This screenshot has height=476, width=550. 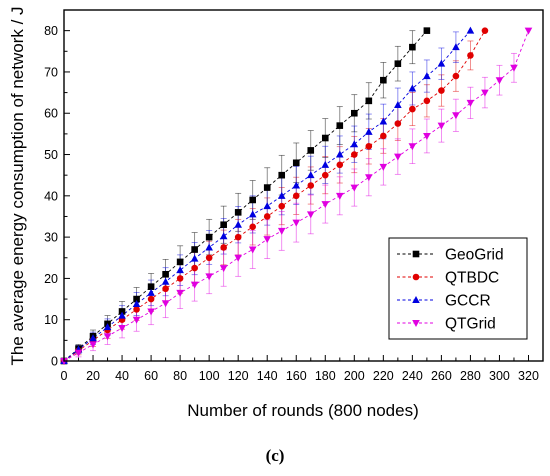 I want to click on y-tick-label: 80, so click(x=51, y=31).